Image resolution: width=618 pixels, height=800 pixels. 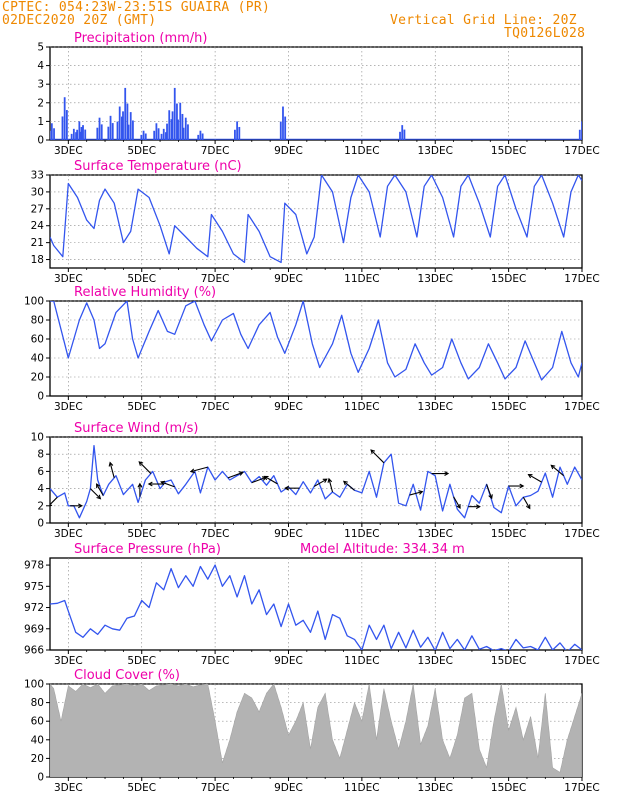 I want to click on pressure-ytick-label: 978, so click(x=34, y=566).